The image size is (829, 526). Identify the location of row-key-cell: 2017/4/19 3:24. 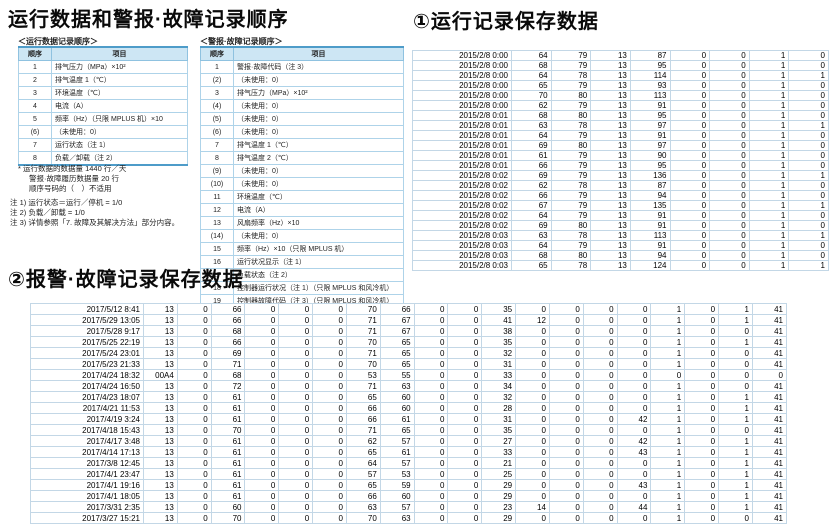
(87, 419).